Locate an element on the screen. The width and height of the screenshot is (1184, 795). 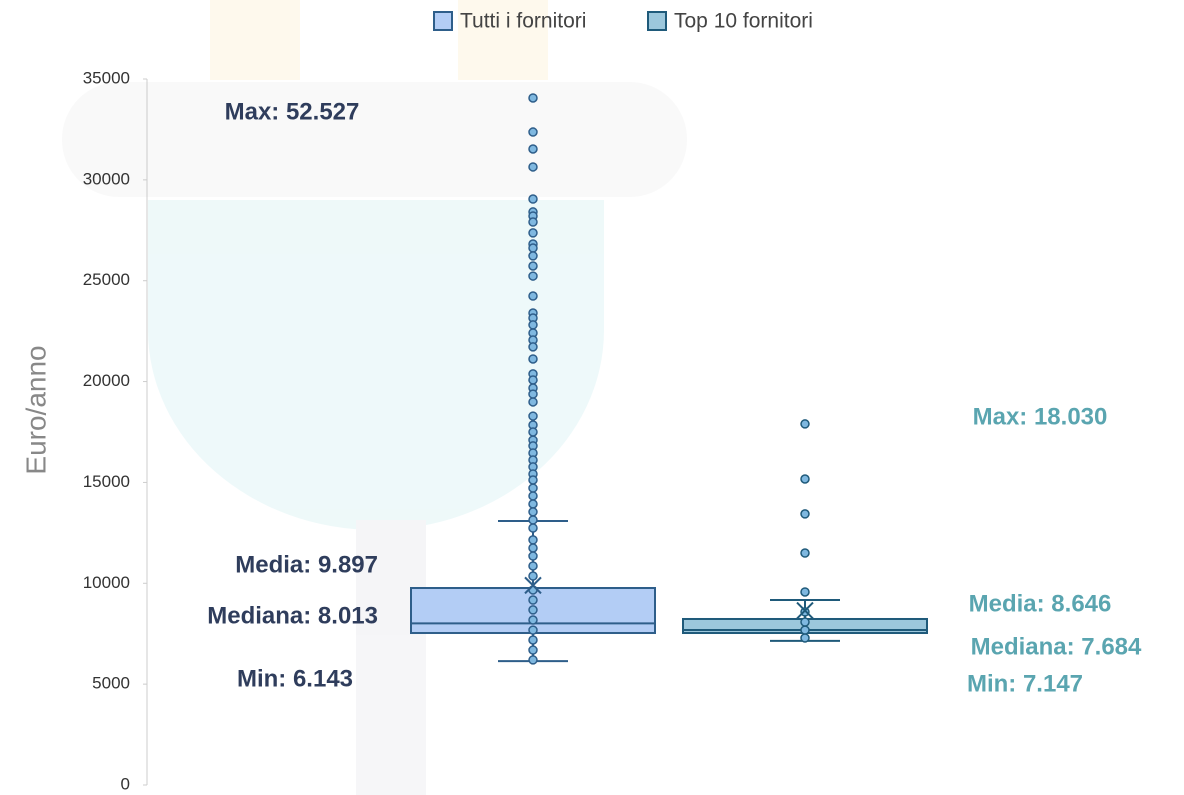
legend-label: Top 10 fornitori is located at coordinates (743, 21).